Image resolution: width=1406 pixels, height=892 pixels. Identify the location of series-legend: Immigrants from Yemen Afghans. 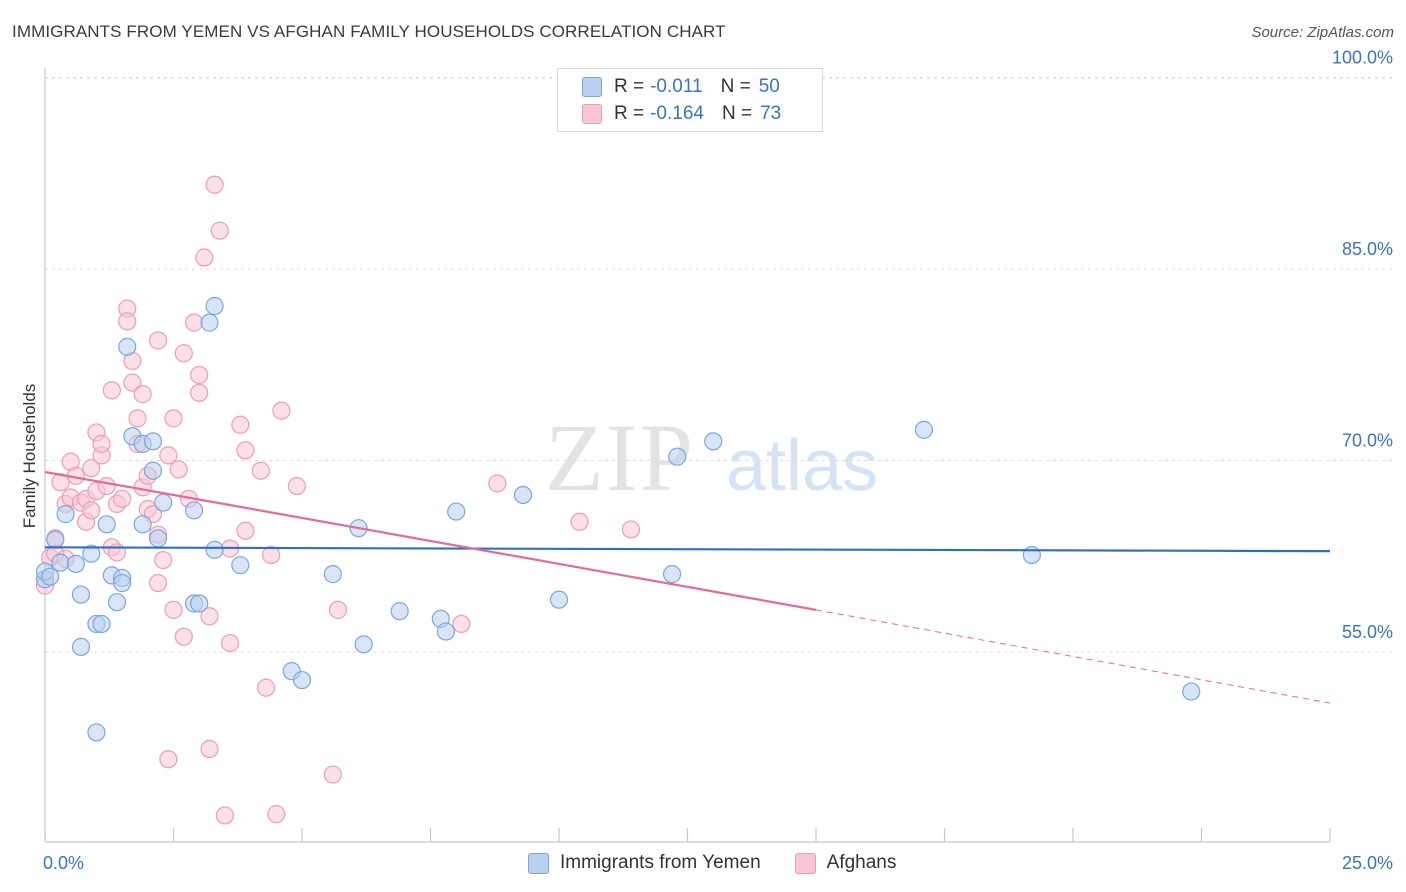
(729, 863).